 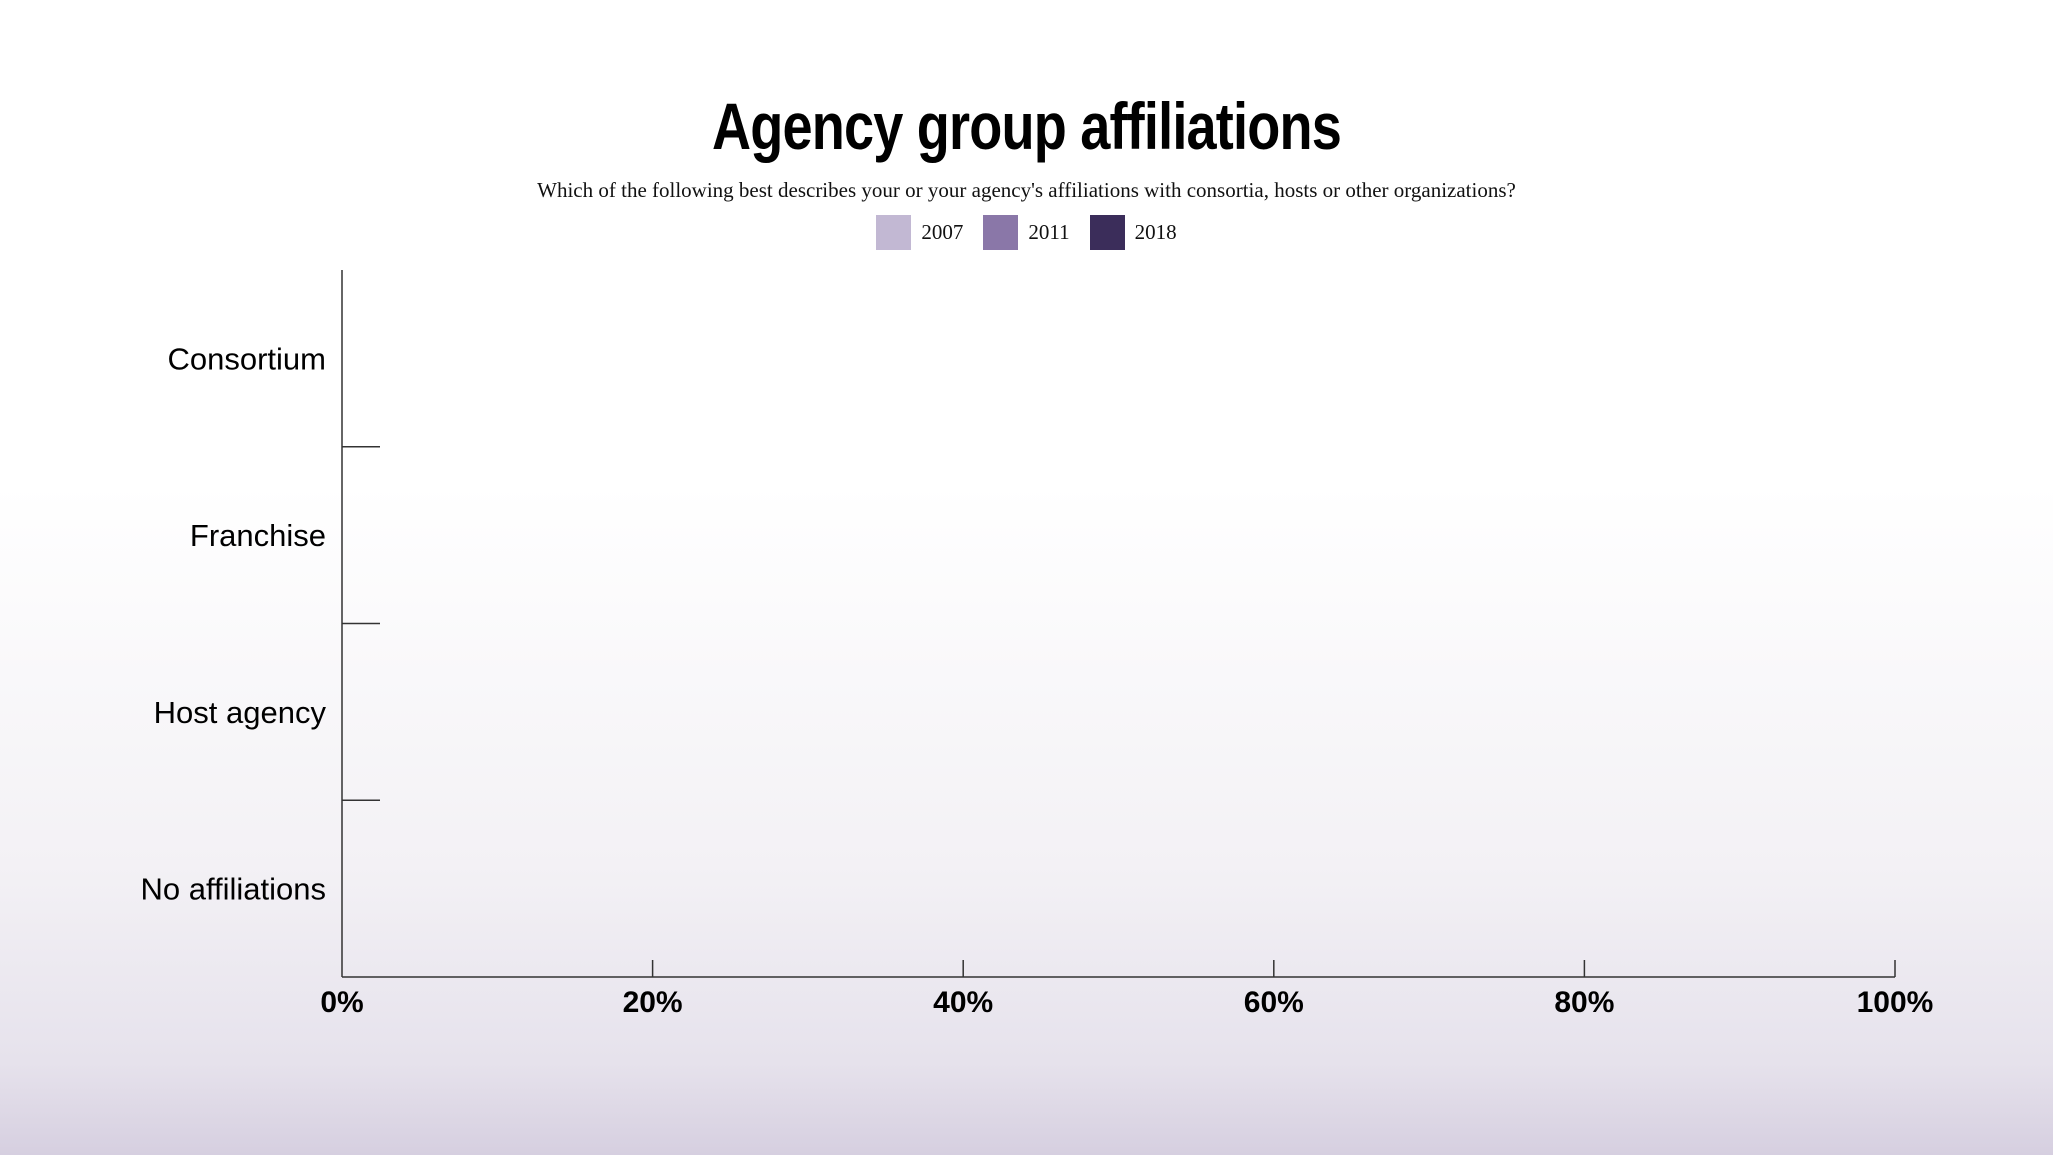 What do you see at coordinates (919, 232) in the screenshot?
I see `legend-item-2007: 2007` at bounding box center [919, 232].